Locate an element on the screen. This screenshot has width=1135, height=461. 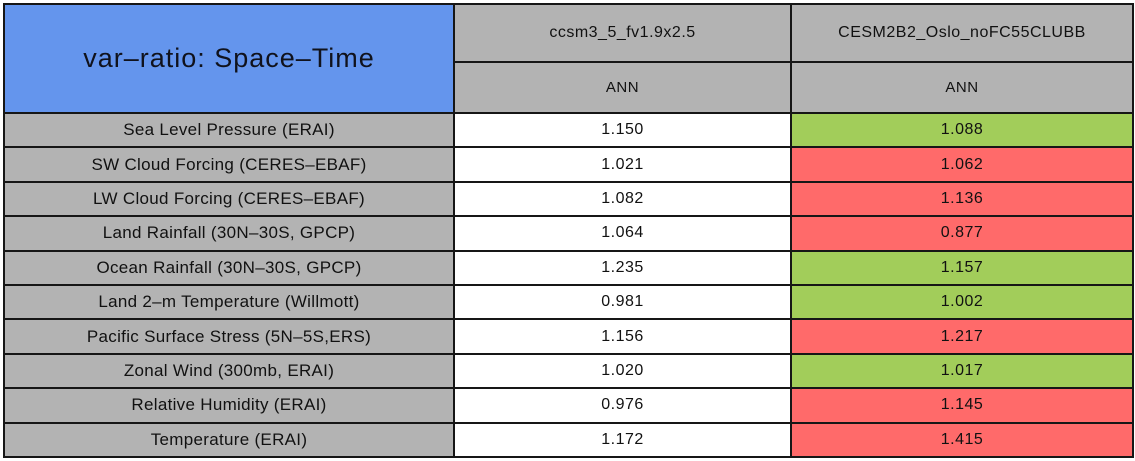
header-row-seasons: ANN ANN is located at coordinates (569, 87).